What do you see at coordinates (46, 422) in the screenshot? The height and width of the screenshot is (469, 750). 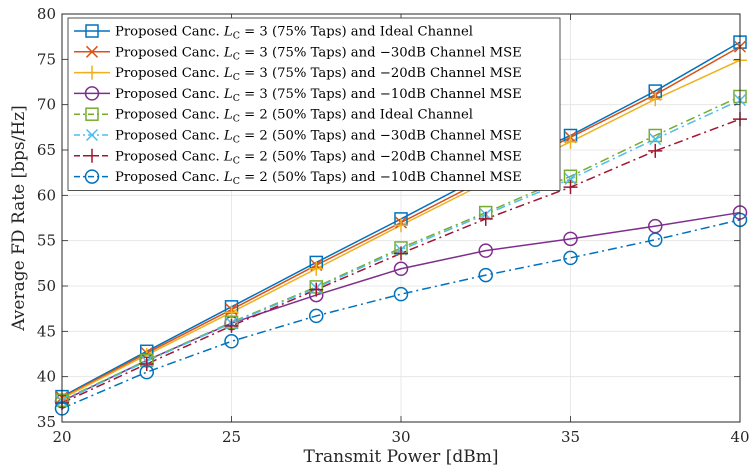 I see `y-tick-label: 35` at bounding box center [46, 422].